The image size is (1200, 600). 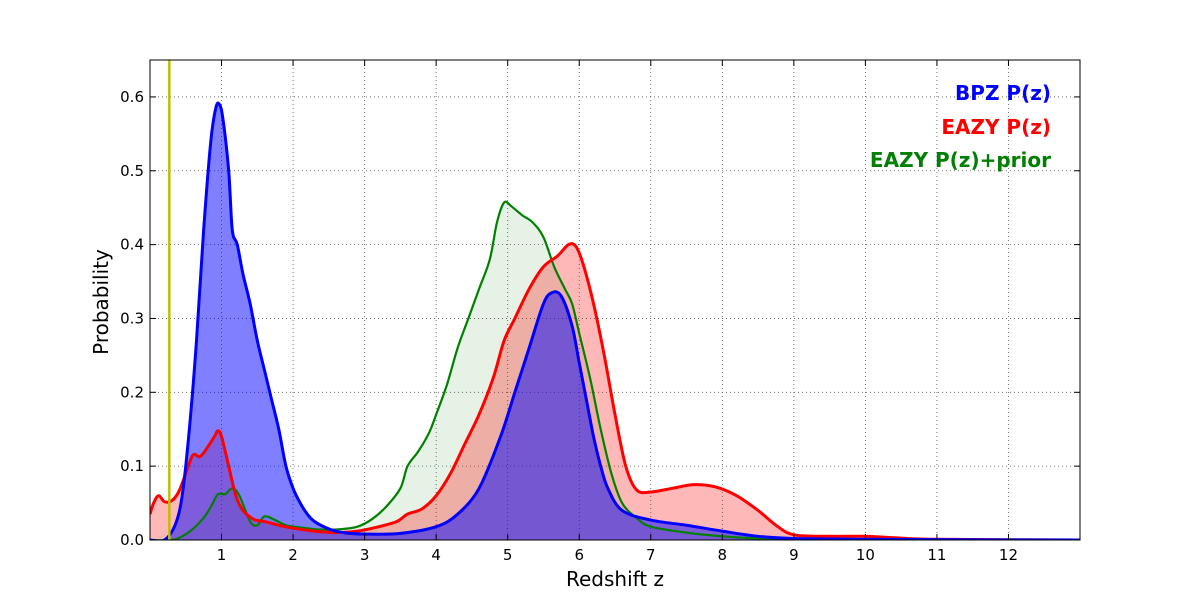 I want to click on x-tick-label: 9, so click(x=794, y=555).